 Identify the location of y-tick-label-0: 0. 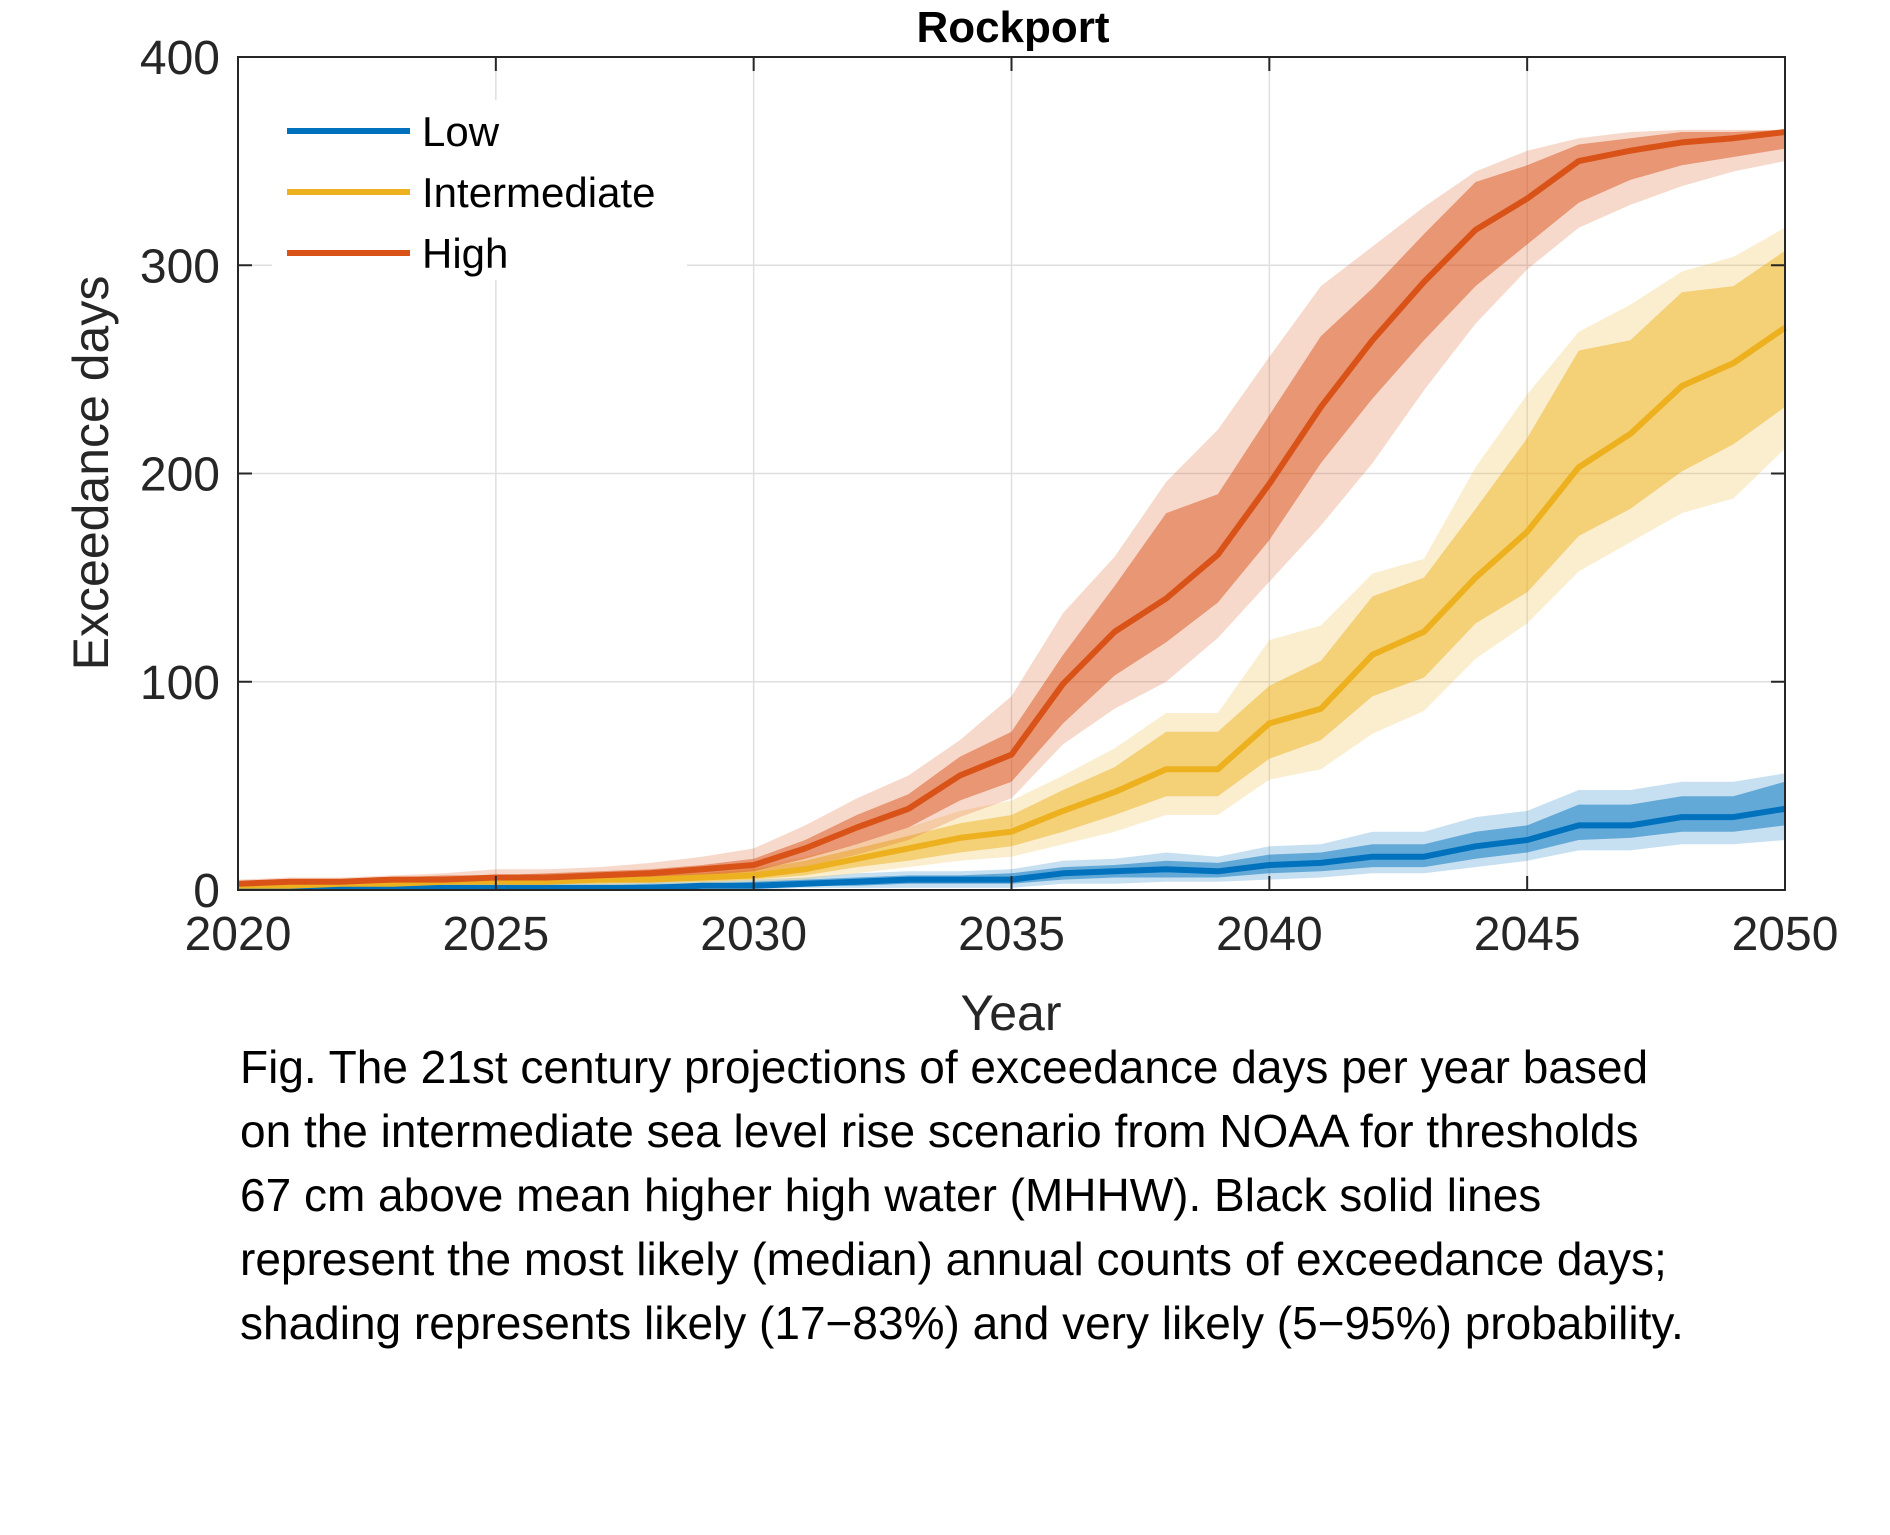
(206, 891).